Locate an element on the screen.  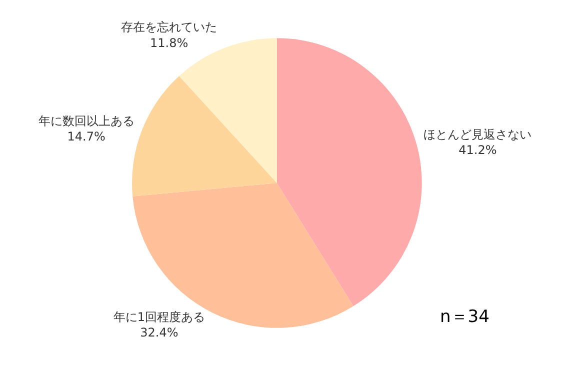
data-label: 32.4% is located at coordinates (159, 332).